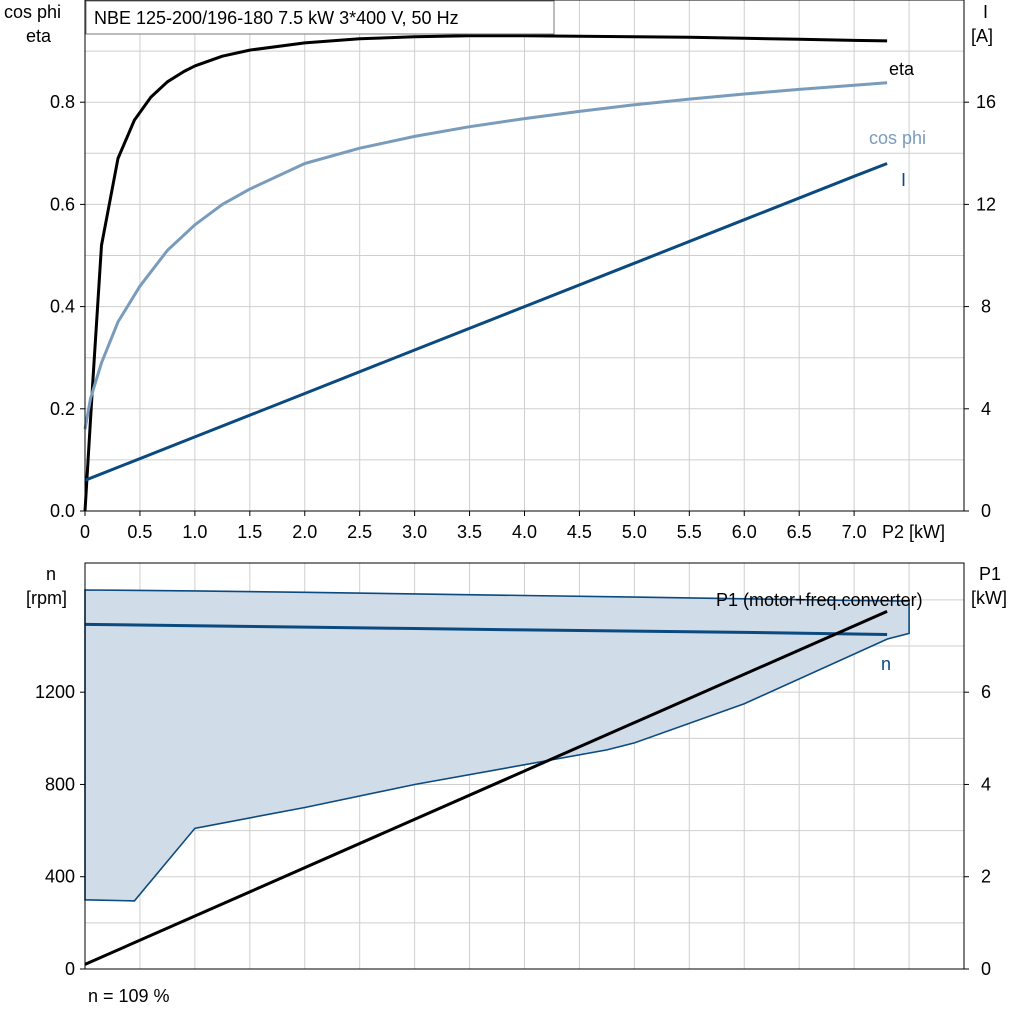 The height and width of the screenshot is (1024, 1024). Describe the element at coordinates (194, 532) in the screenshot. I see `x-tick-label: 1.0` at that location.